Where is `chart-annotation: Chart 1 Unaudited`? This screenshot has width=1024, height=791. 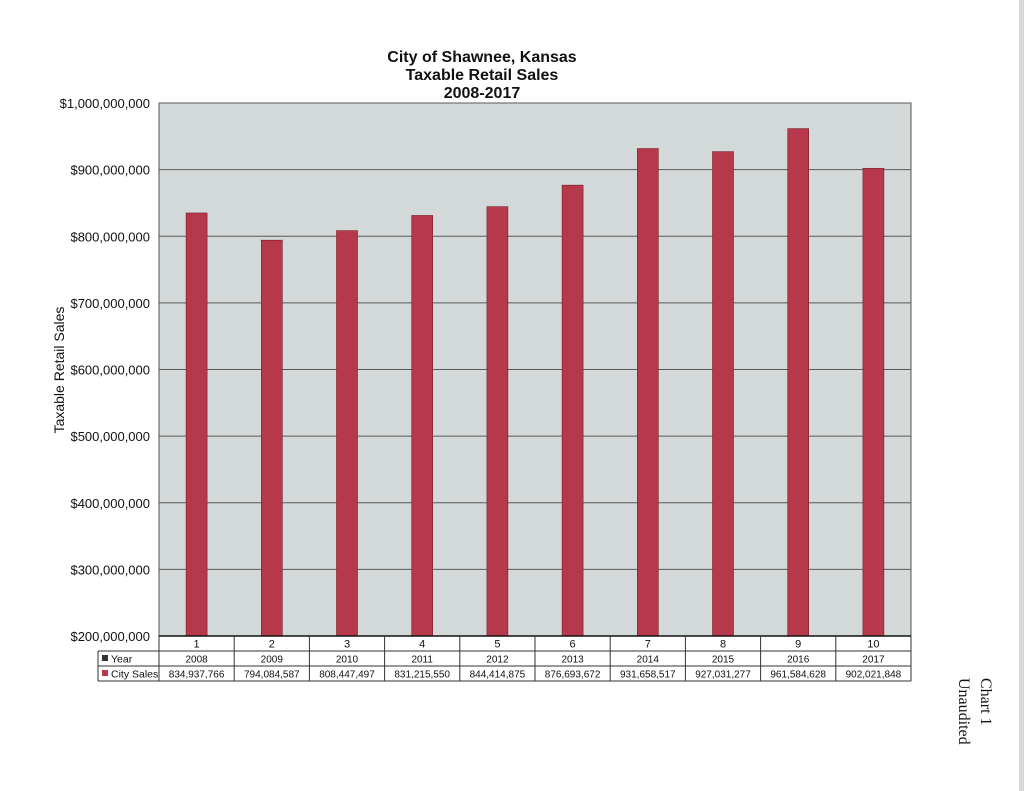
chart-annotation: Chart 1 Unaudited is located at coordinates (975, 718).